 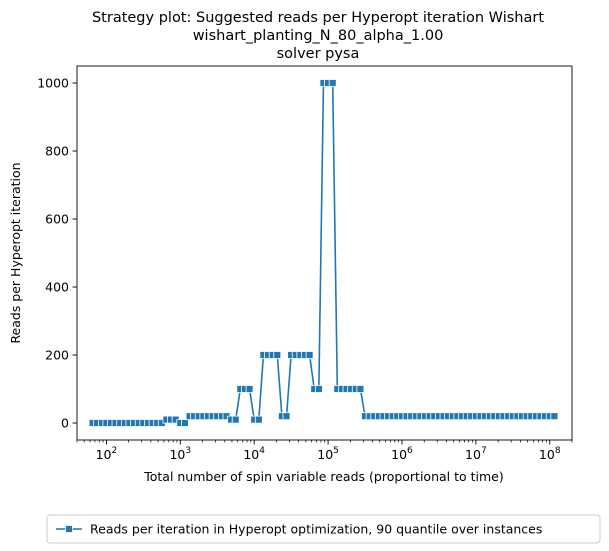 I want to click on x-tick-label: 10⁴, so click(x=254, y=454).